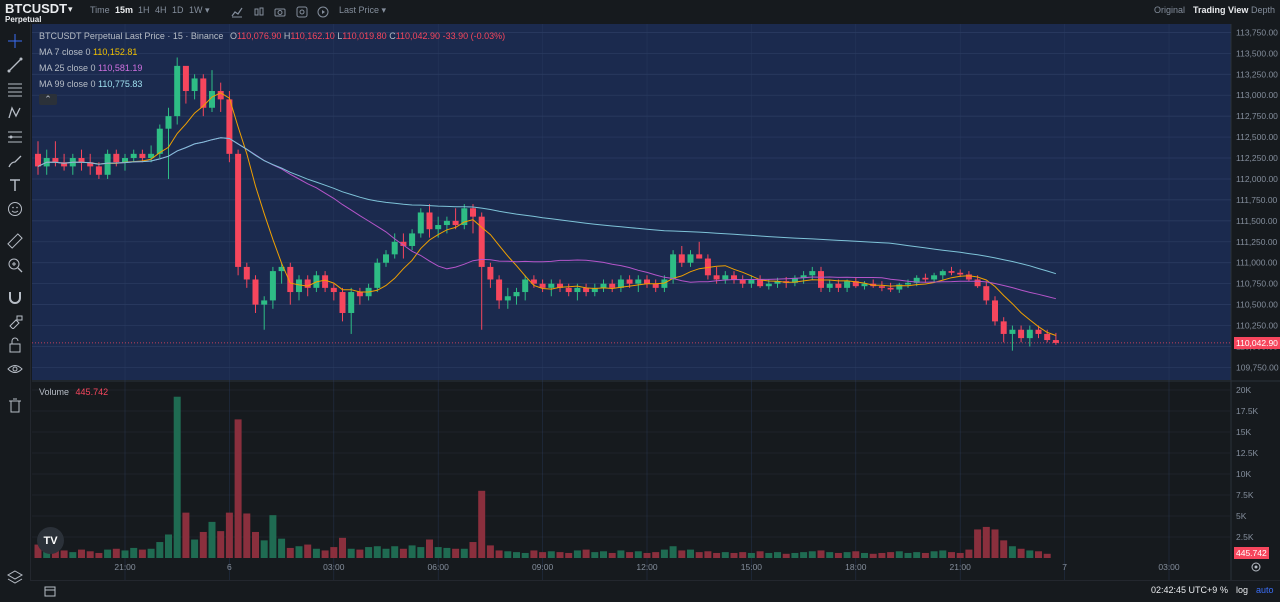 This screenshot has width=1280, height=602. What do you see at coordinates (280, 14) in the screenshot?
I see `camera-icon` at bounding box center [280, 14].